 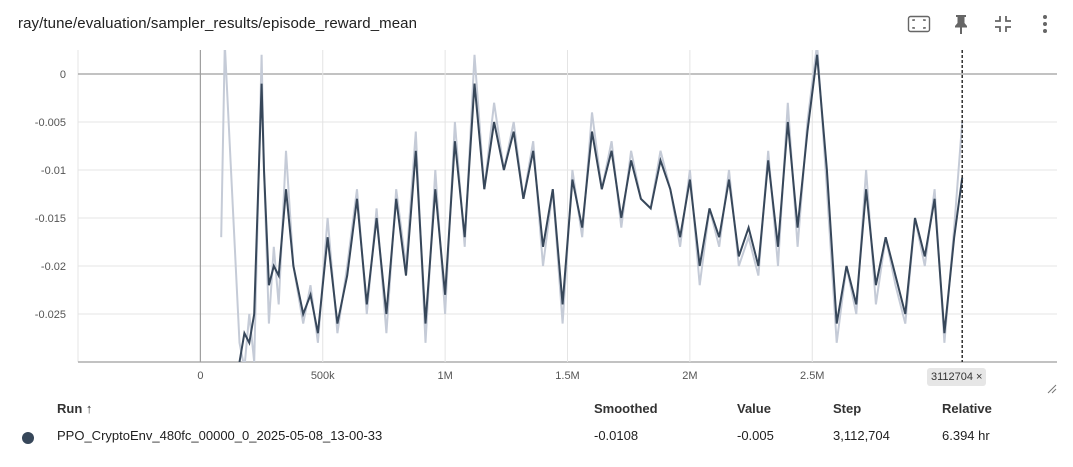 What do you see at coordinates (50, 195) in the screenshot?
I see `y-axis: 0 -0.005 -0.01 -0.015 -0.02 -0.025` at bounding box center [50, 195].